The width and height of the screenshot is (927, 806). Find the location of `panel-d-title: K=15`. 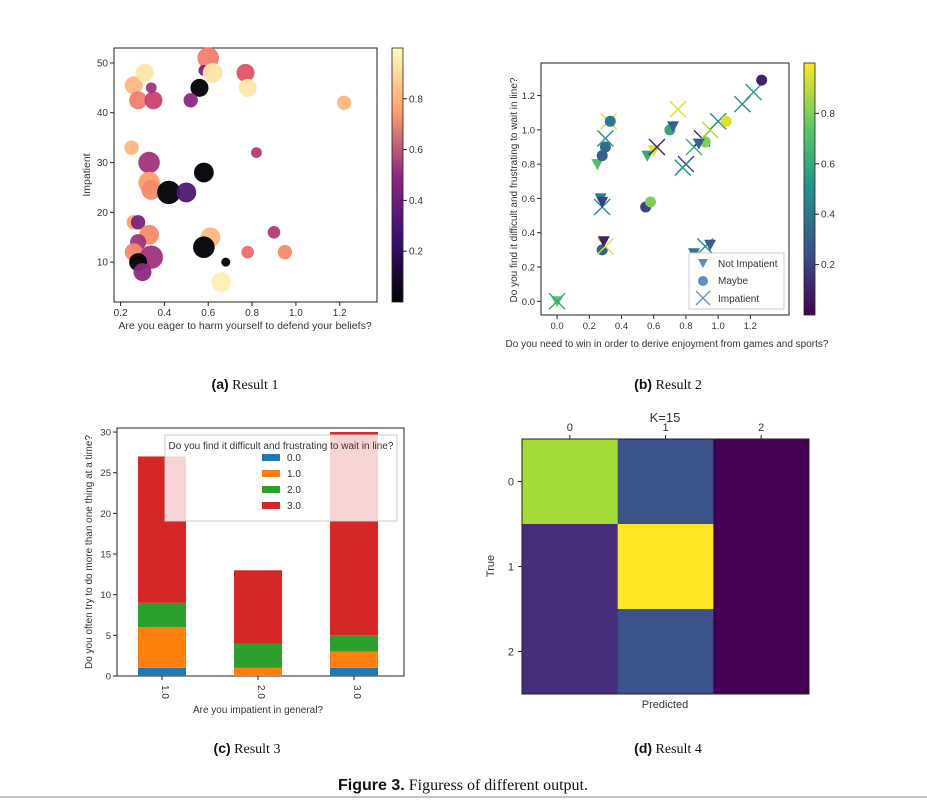

panel-d-title: K=15 is located at coordinates (665, 417).